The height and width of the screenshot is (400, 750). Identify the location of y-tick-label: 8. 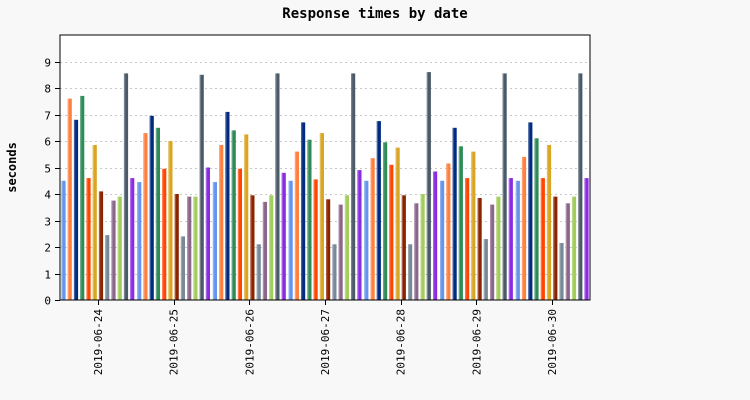
(47, 89).